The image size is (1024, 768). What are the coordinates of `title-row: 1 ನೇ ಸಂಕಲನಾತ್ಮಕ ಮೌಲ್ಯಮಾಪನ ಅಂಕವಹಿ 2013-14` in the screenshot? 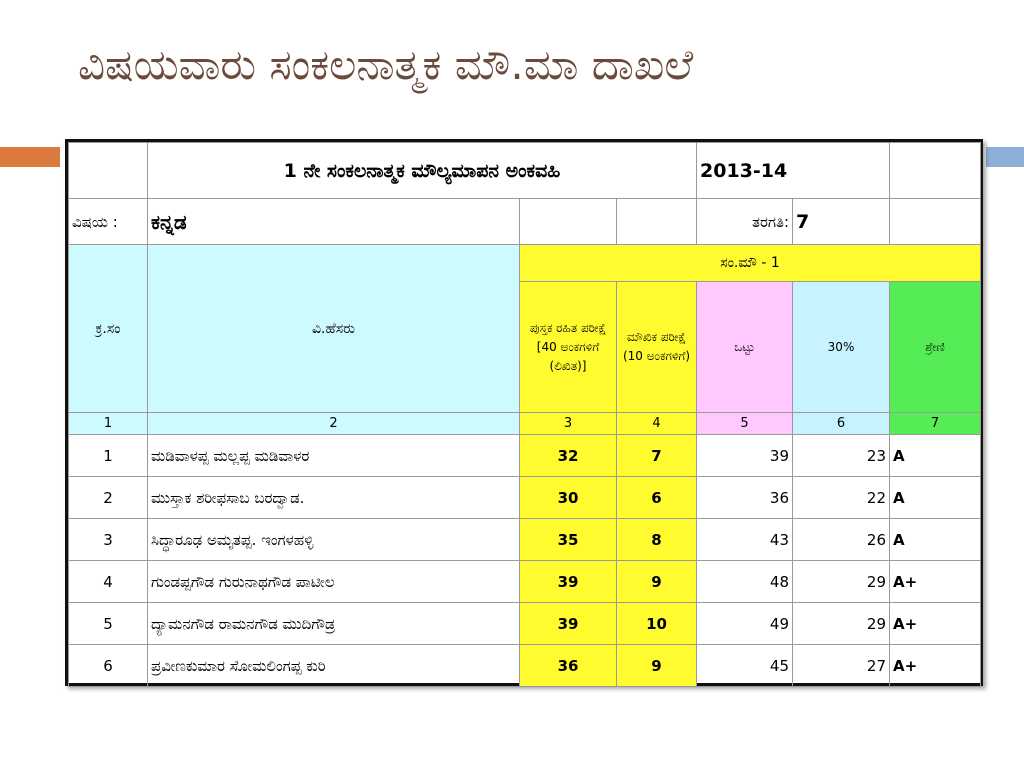 It's located at (525, 170).